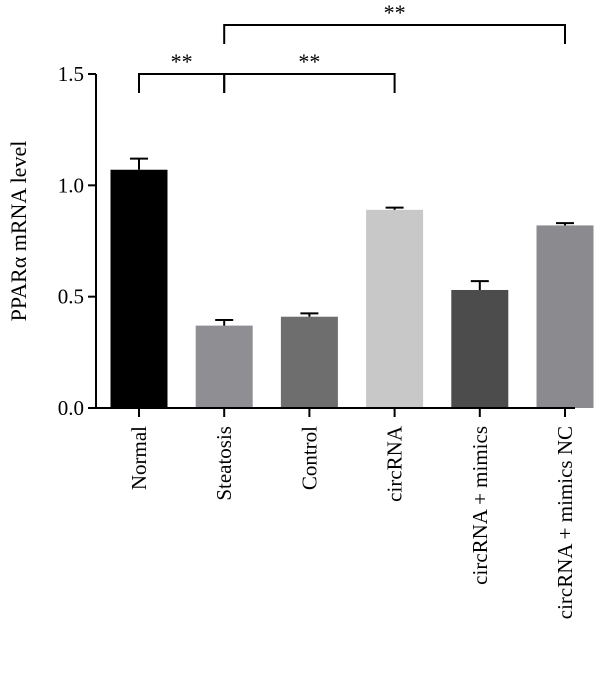 The height and width of the screenshot is (688, 600). What do you see at coordinates (71, 185) in the screenshot?
I see `y-tick-label-2: 1.0` at bounding box center [71, 185].